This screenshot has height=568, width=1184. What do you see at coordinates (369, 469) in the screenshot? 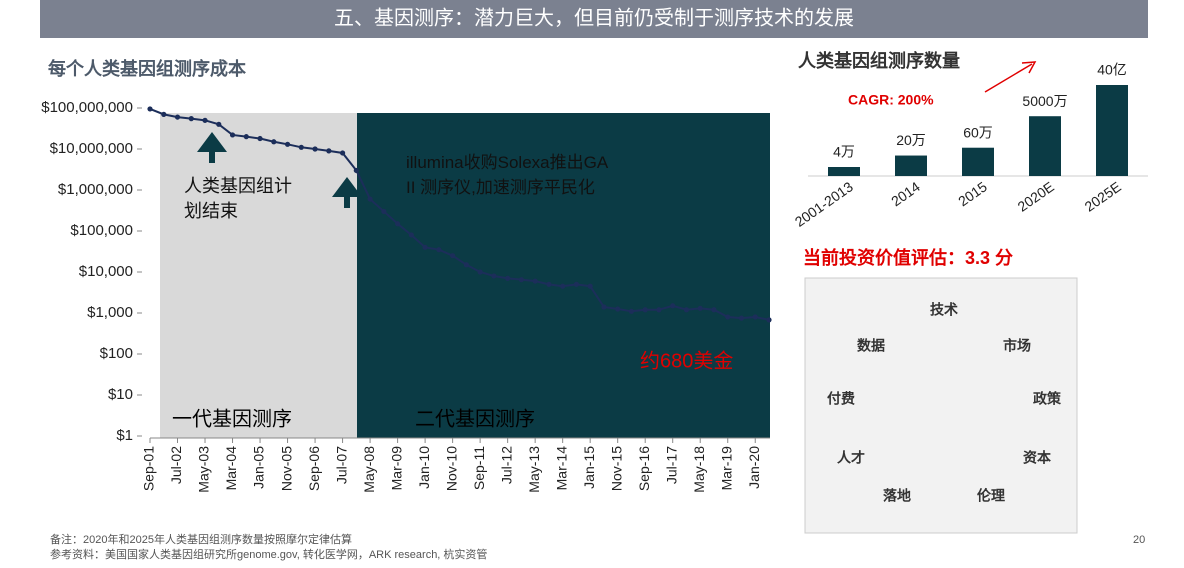
I see `x-tick-label: May-08` at bounding box center [369, 469].